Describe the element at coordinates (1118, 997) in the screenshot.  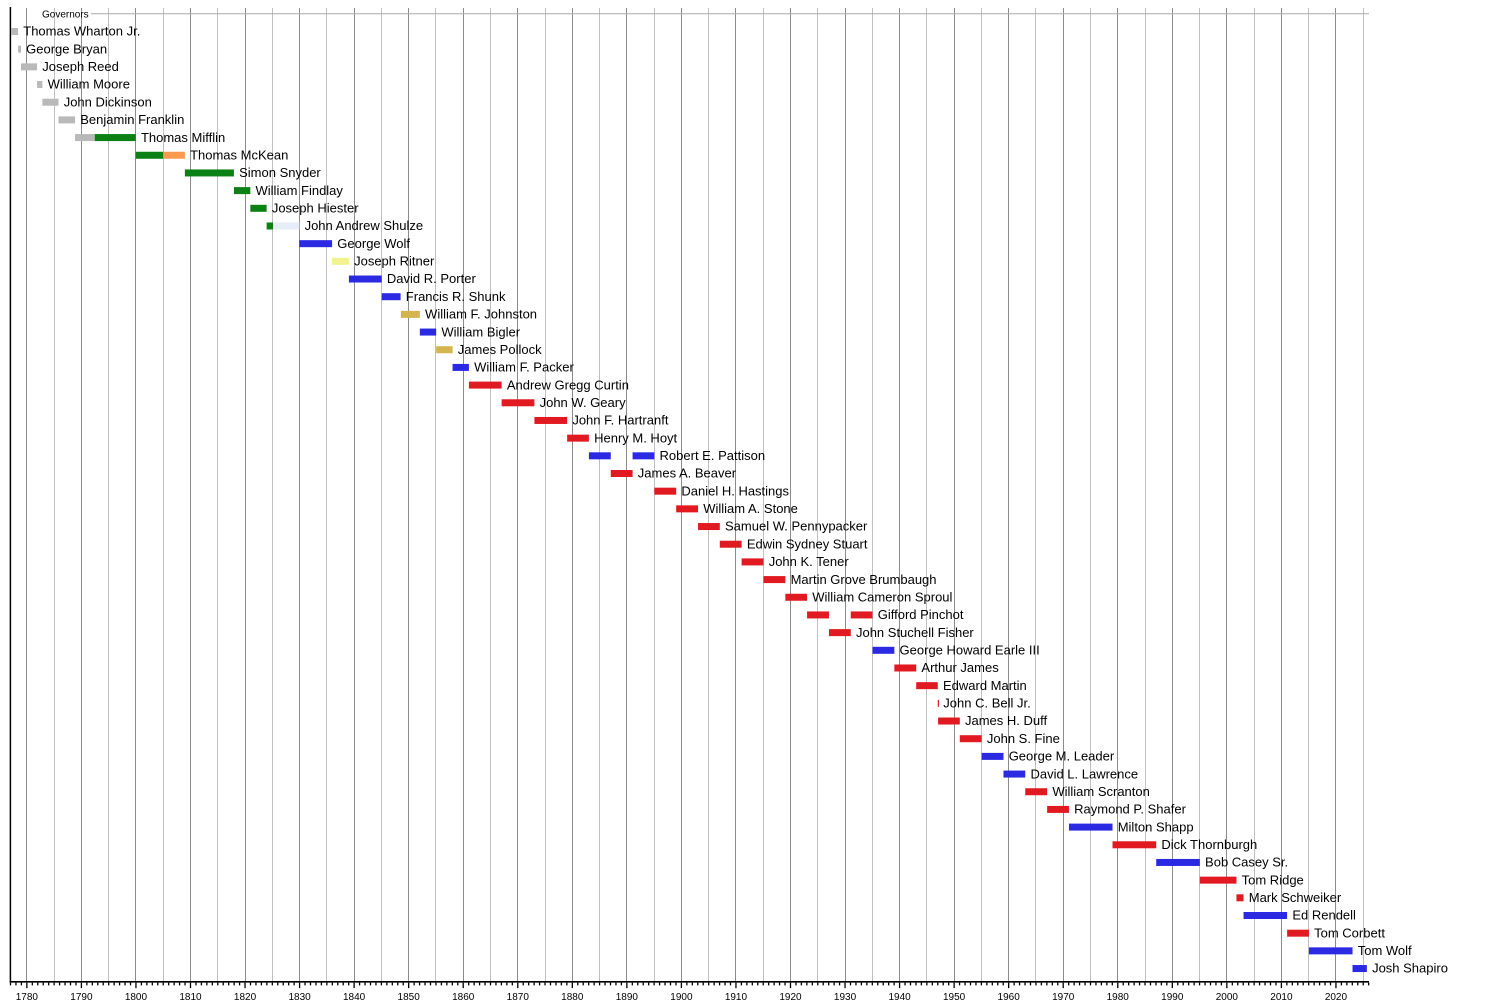
I see `svg-text: 1980` at that location.